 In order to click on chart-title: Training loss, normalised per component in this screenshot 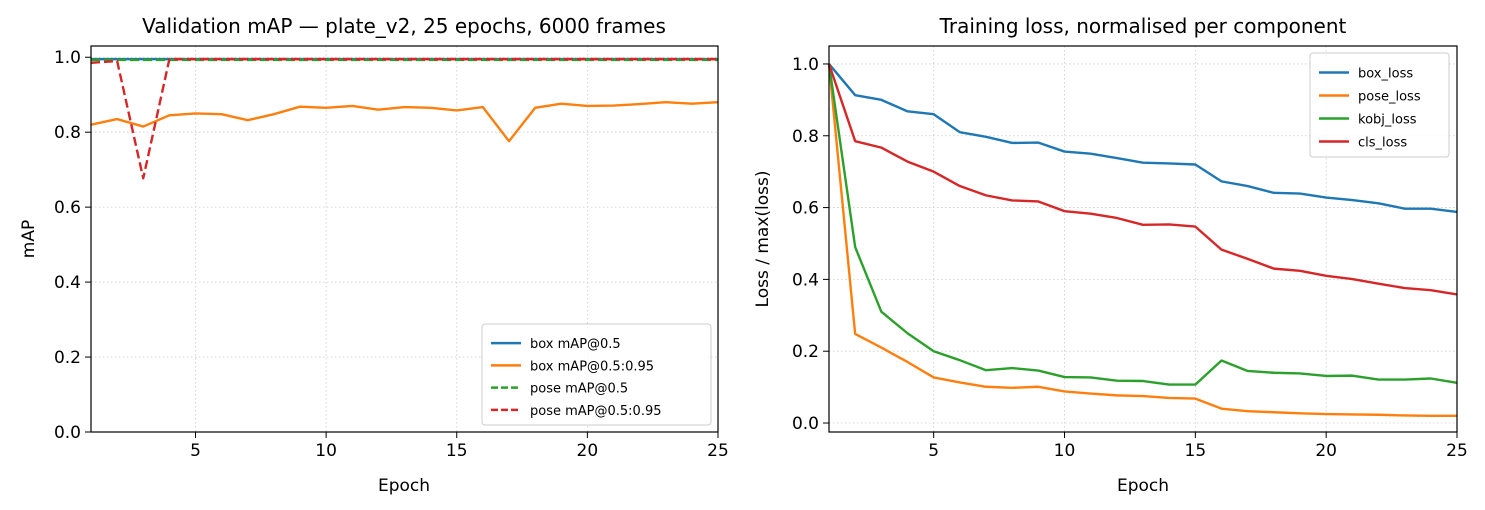, I will do `click(1143, 26)`.